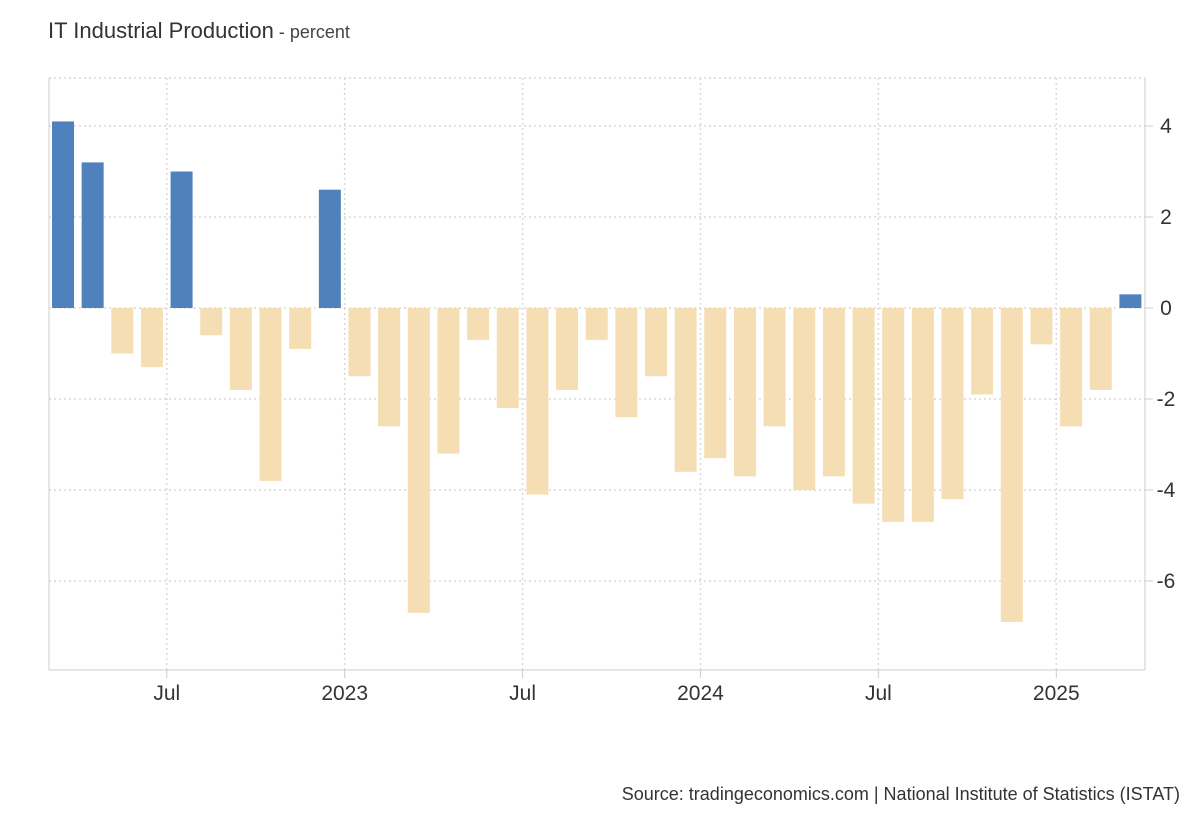 This screenshot has width=1200, height=820. I want to click on y-tick-label: 0, so click(1166, 308).